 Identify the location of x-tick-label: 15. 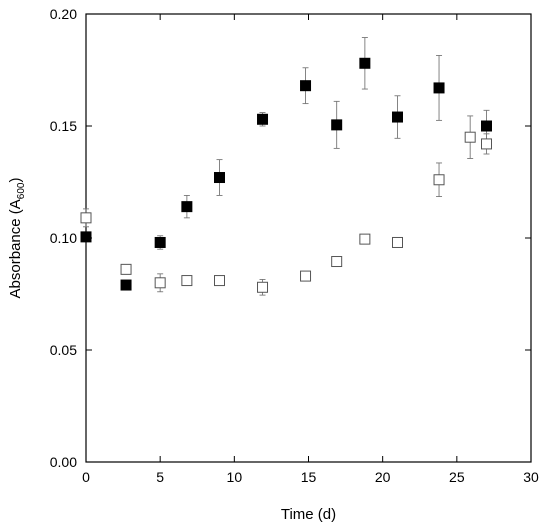
(309, 477).